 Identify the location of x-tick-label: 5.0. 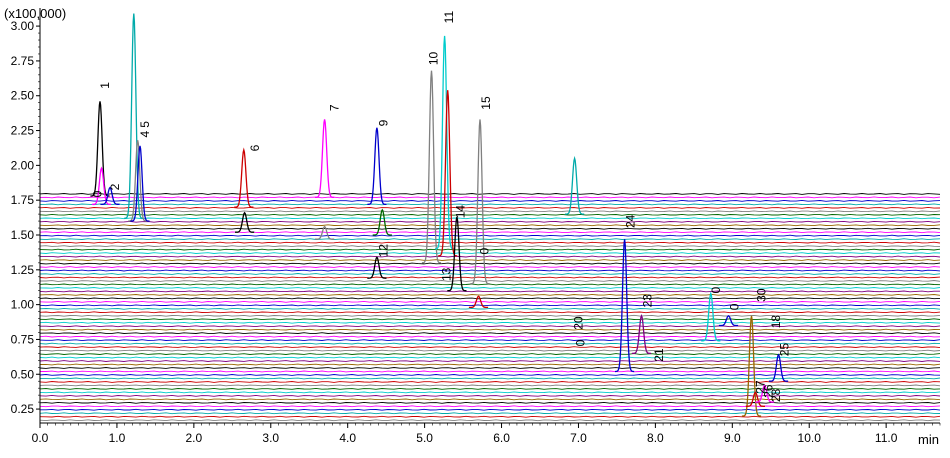
(424, 438).